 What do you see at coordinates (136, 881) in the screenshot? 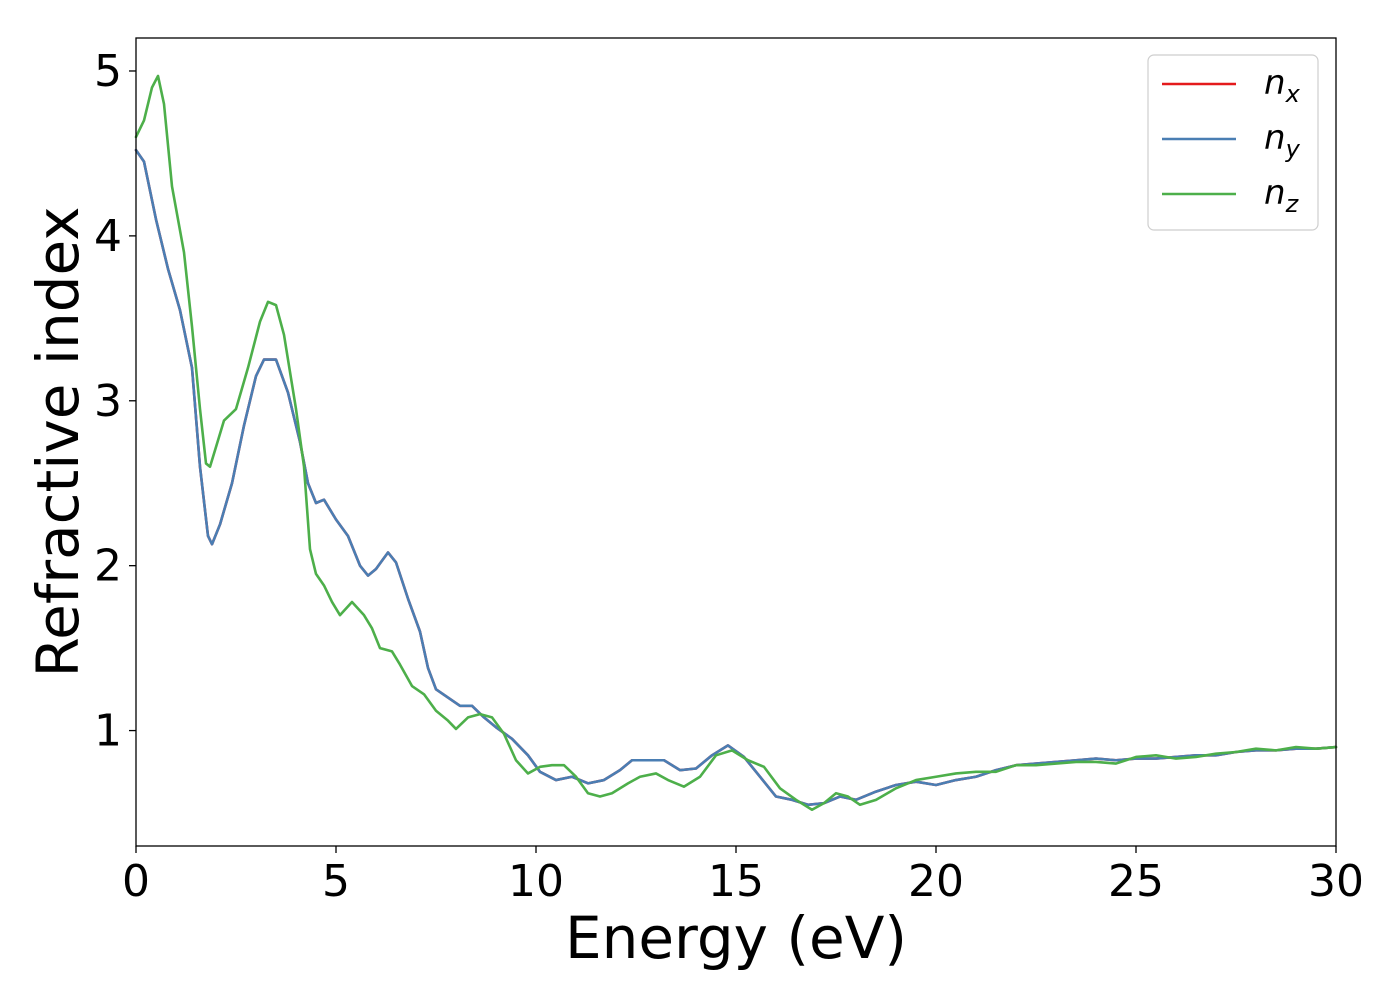
I see `x-tick-label: 0` at bounding box center [136, 881].